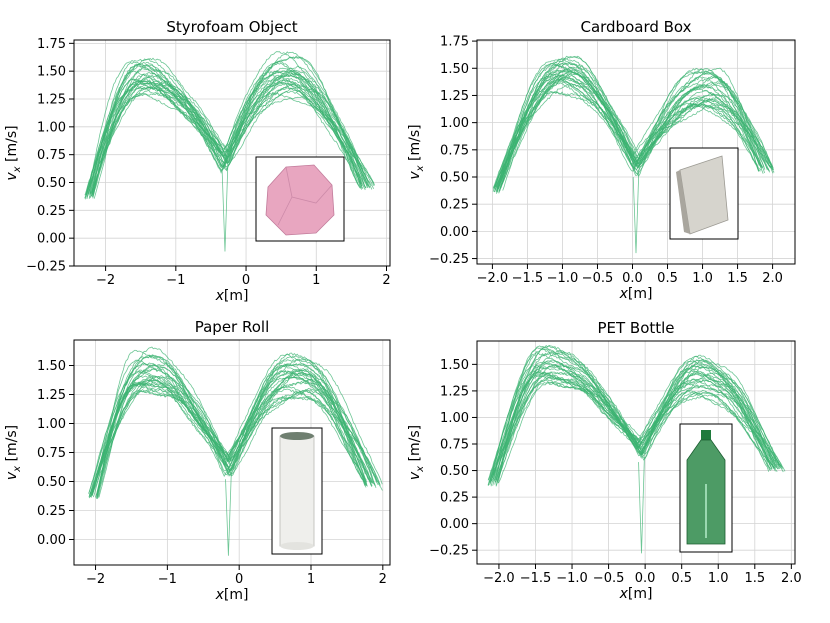 Image resolution: width=830 pixels, height=623 pixels. What do you see at coordinates (791, 578) in the screenshot?
I see `x-tick-label: 2.0` at bounding box center [791, 578].